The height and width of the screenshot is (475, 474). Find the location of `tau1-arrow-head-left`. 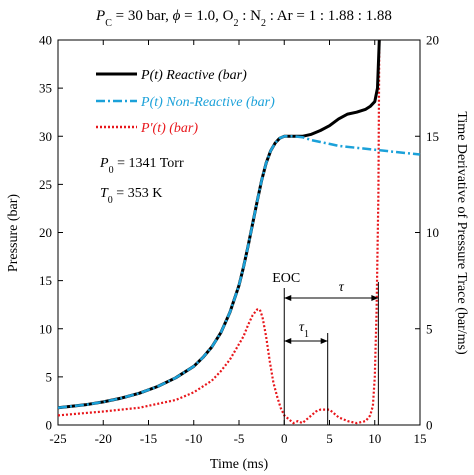

tau1-arrow-head-left is located at coordinates (288, 341).